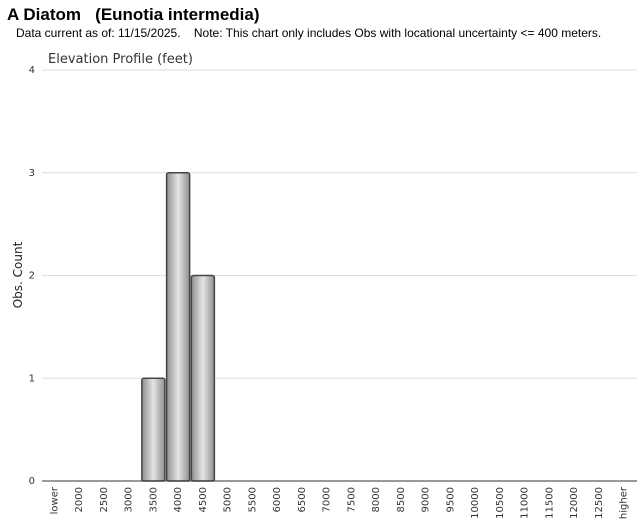  Describe the element at coordinates (153, 499) in the screenshot. I see `x-tick-label: 3500` at that location.